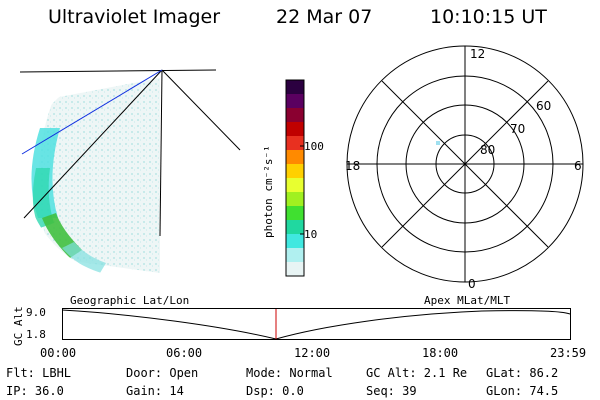 Image resolution: width=600 pixels, height=400 pixels. What do you see at coordinates (467, 300) in the screenshot?
I see `strip-right-label: Apex MLat/MLT` at bounding box center [467, 300].